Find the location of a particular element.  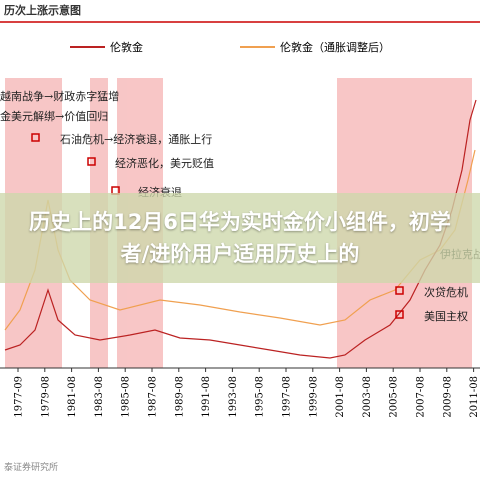

x-tick-label: 1995-08 is located at coordinates (260, 397).